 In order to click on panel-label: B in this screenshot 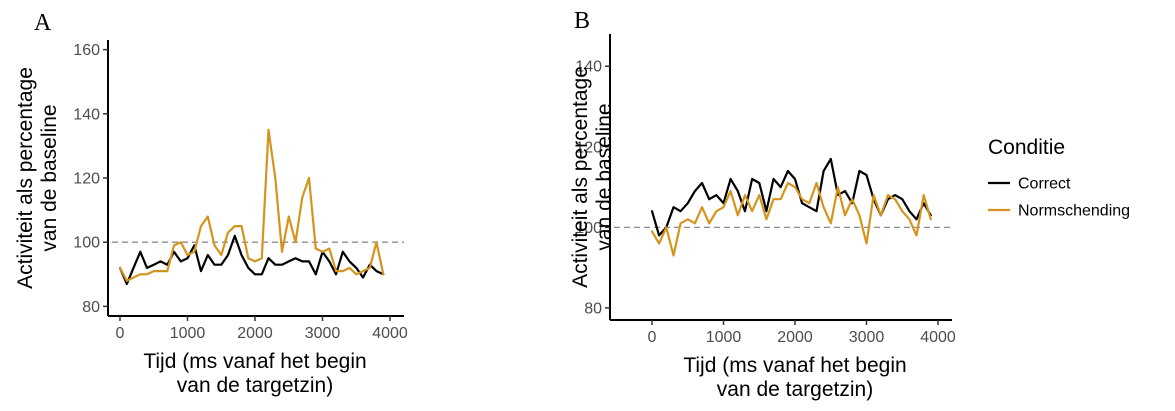, I will do `click(582, 21)`.